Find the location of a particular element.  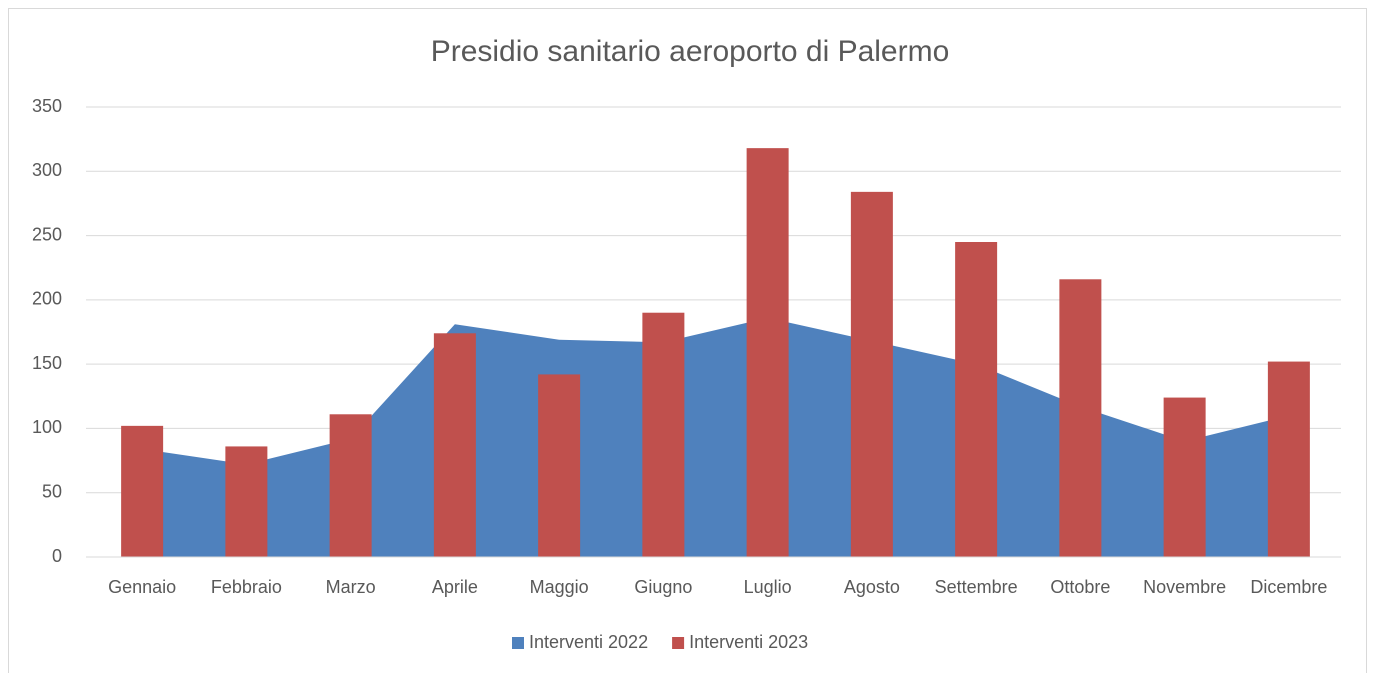

y-tick-label: 0 is located at coordinates (57, 556).